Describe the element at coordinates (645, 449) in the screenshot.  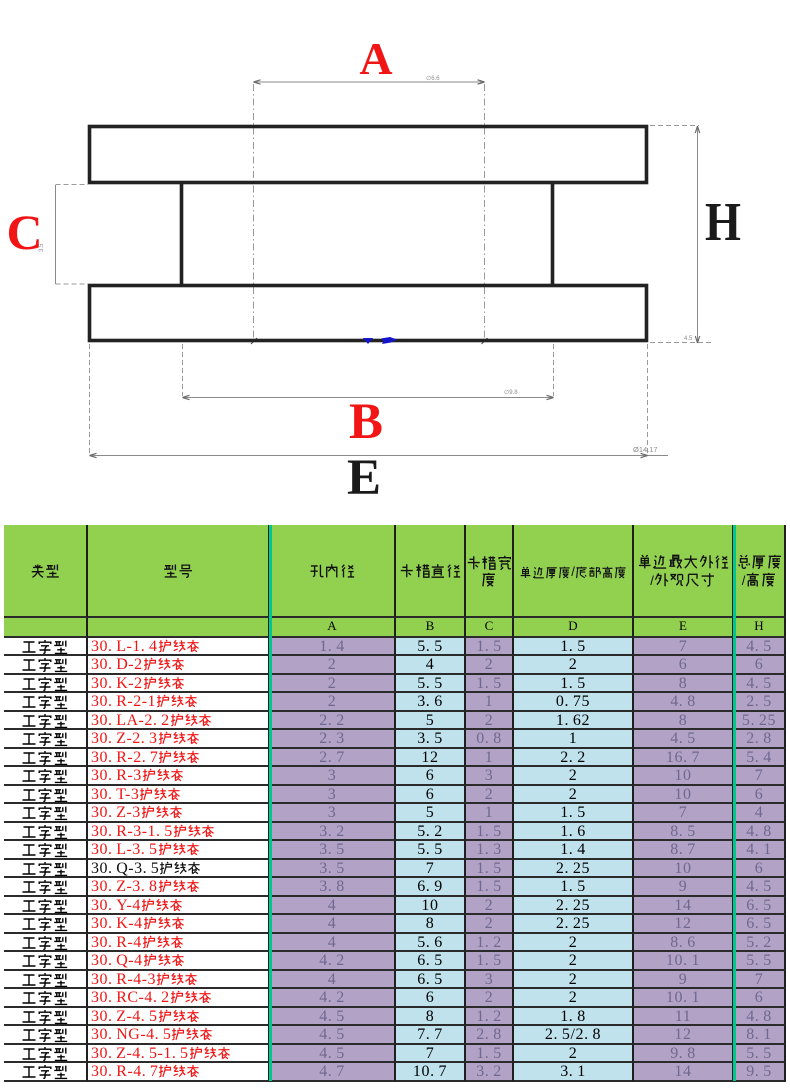
I see `svg-text: Ø14.17` at that location.